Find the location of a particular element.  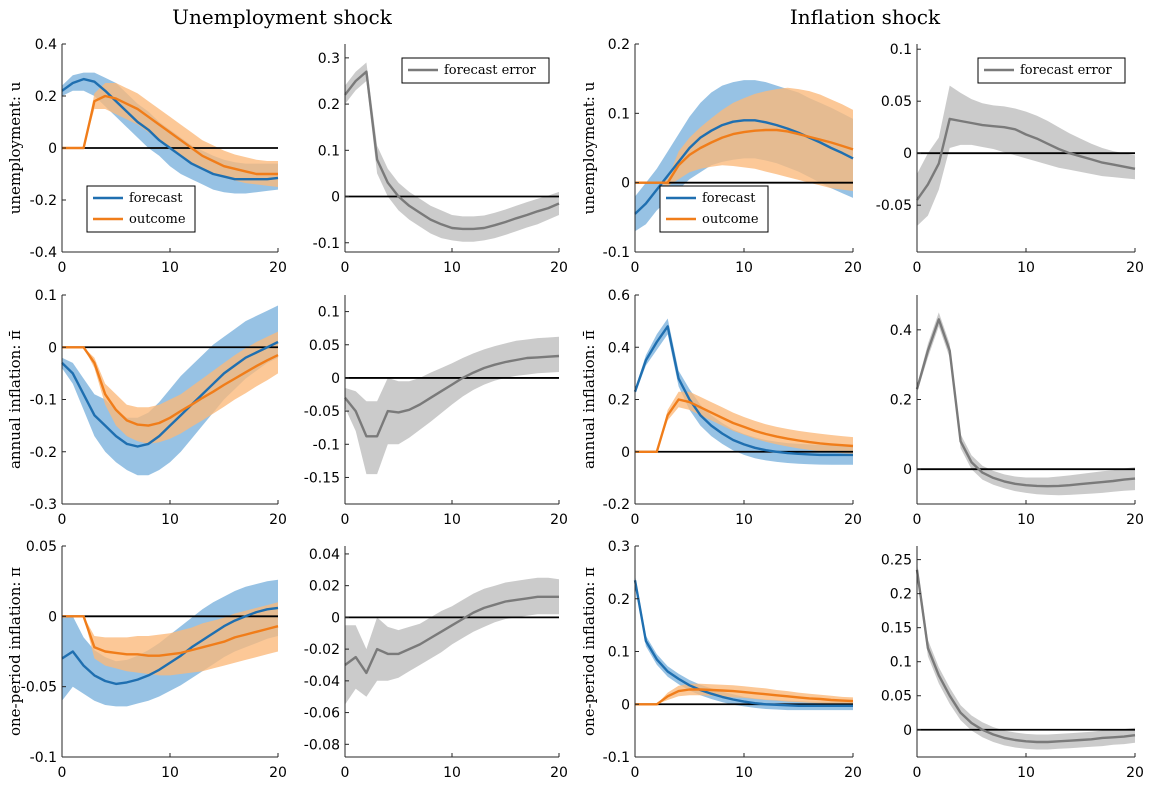

legend: forecast error is located at coordinates (475, 70).